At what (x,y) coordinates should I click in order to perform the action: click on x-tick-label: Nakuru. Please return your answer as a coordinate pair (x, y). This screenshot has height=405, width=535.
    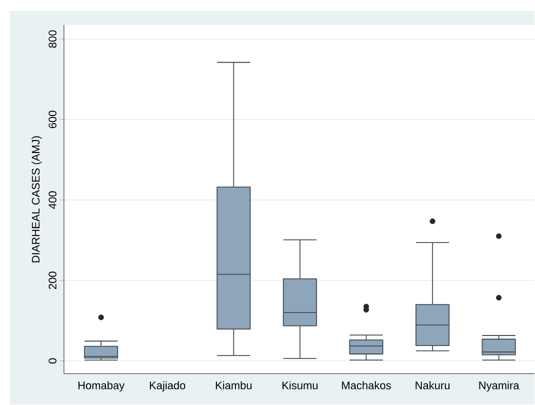
    Looking at the image, I should click on (433, 385).